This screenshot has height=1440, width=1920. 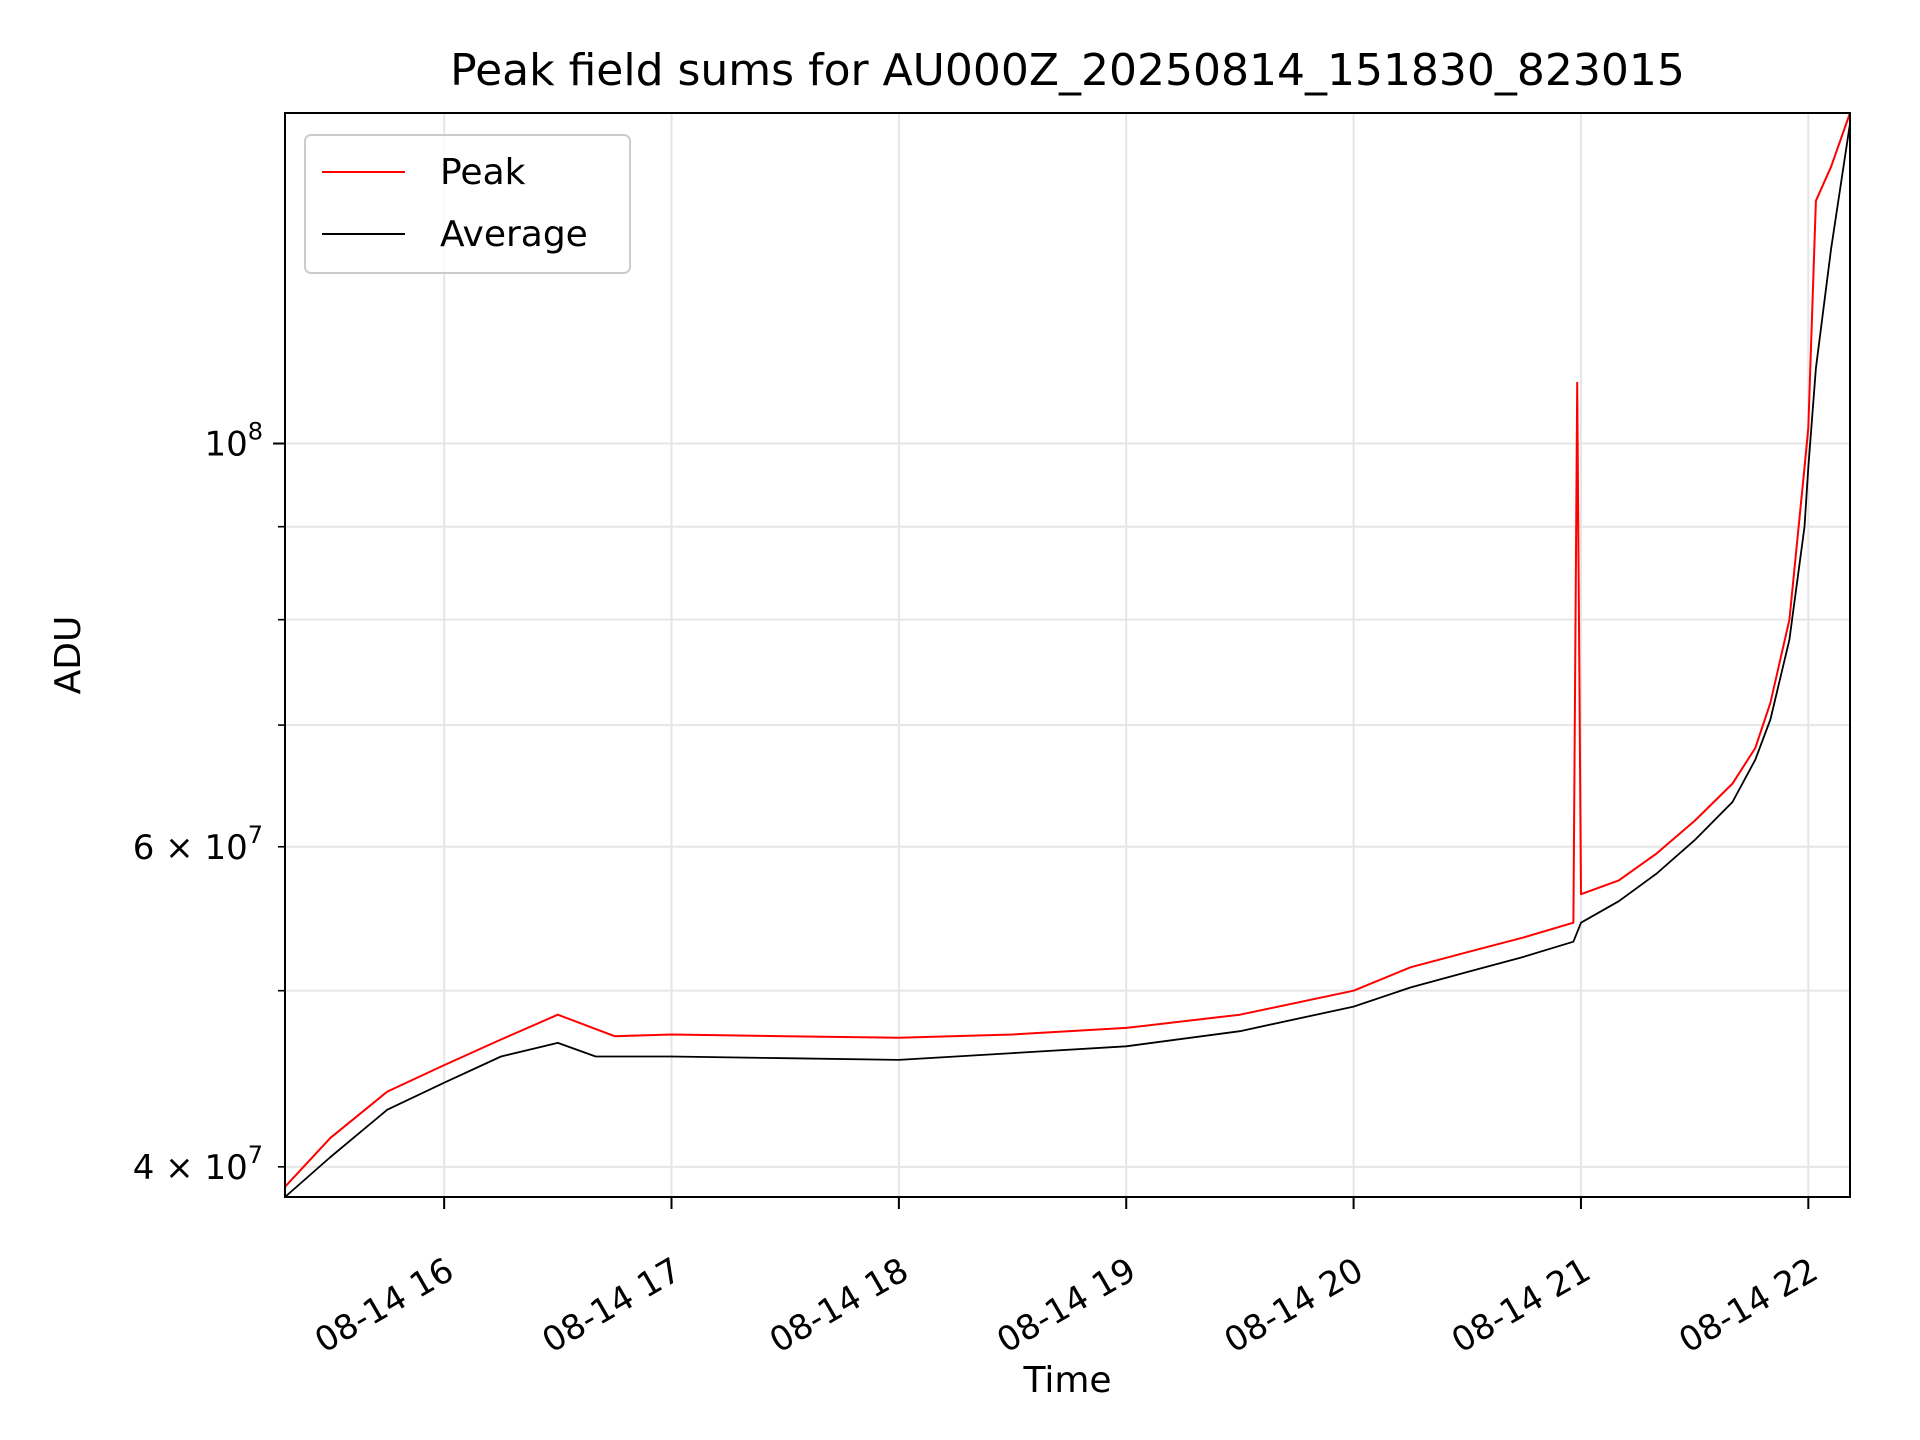 I want to click on legend: Peak Average, so click(x=467, y=204).